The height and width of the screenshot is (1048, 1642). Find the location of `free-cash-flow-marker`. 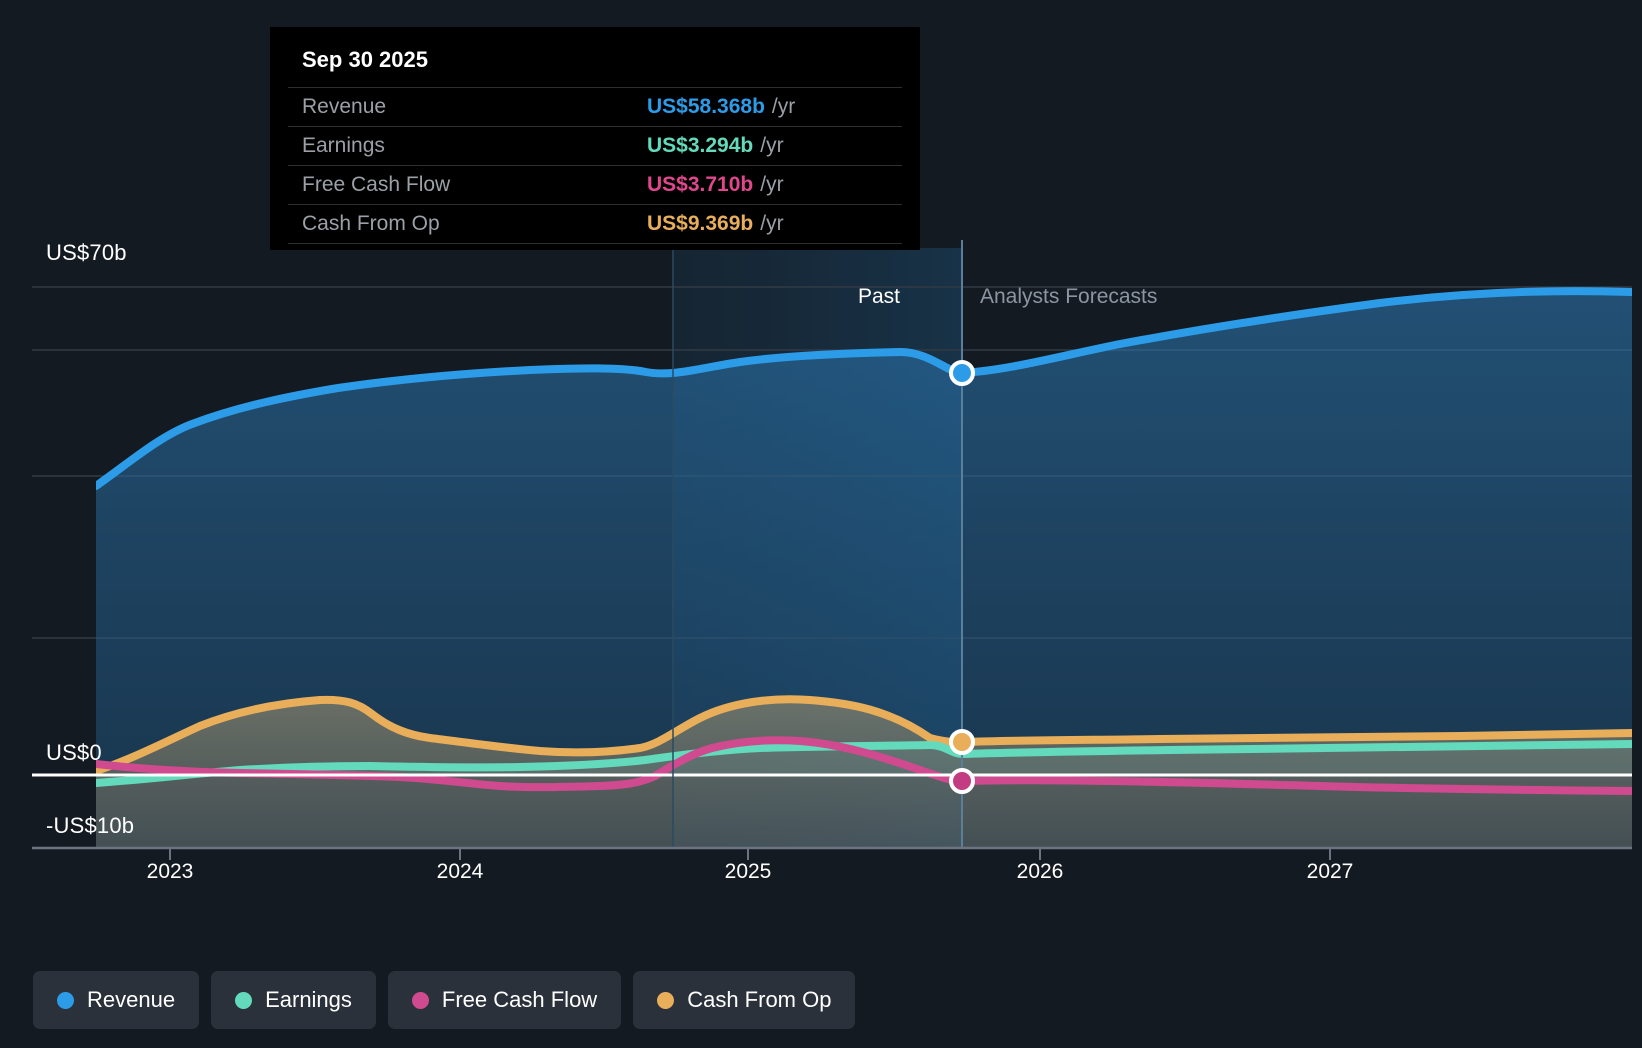

free-cash-flow-marker is located at coordinates (962, 781).